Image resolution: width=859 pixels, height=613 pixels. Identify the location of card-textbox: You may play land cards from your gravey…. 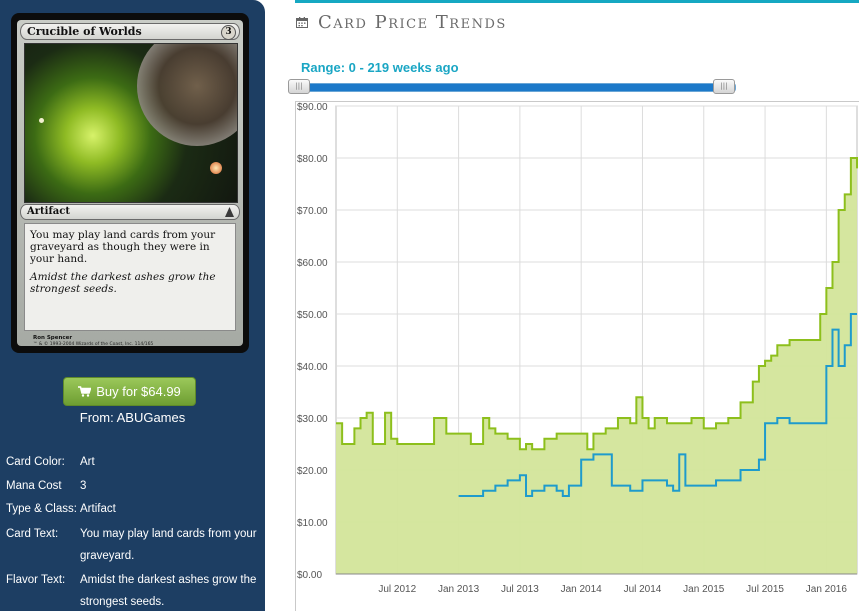
(130, 277).